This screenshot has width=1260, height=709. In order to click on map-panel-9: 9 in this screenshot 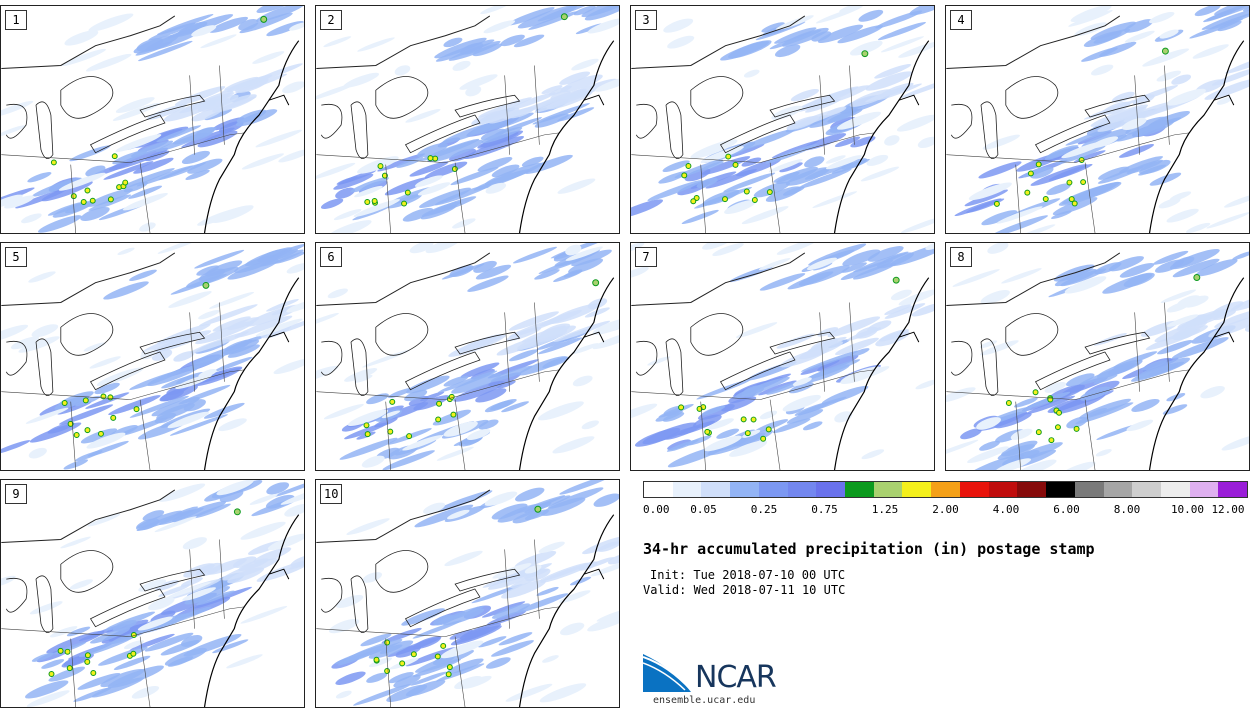, I will do `click(152, 593)`.